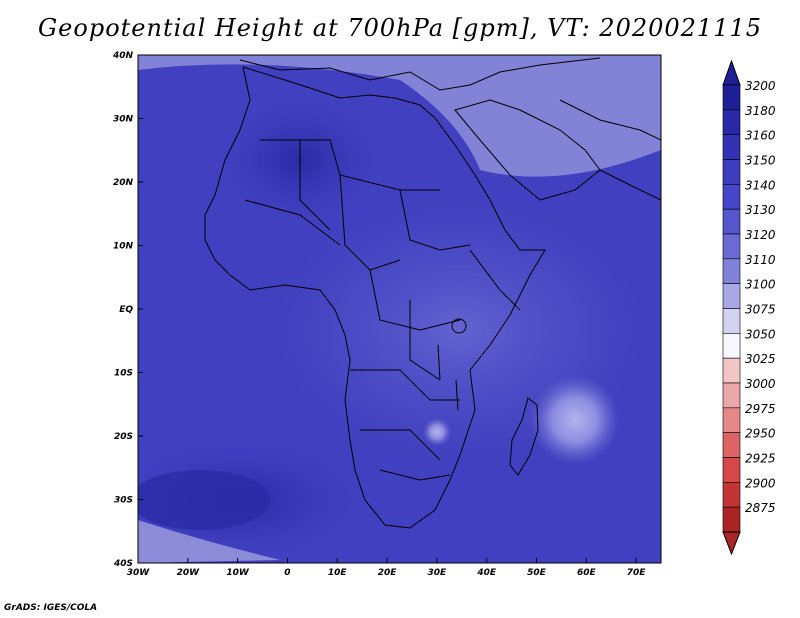  I want to click on colorbar-label: 2950, so click(760, 434).